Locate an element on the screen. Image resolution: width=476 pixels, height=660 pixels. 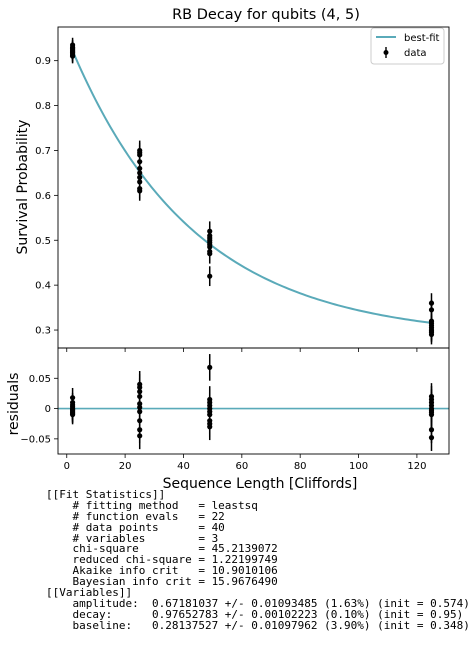
x-tick-label: 100 is located at coordinates (358, 466).